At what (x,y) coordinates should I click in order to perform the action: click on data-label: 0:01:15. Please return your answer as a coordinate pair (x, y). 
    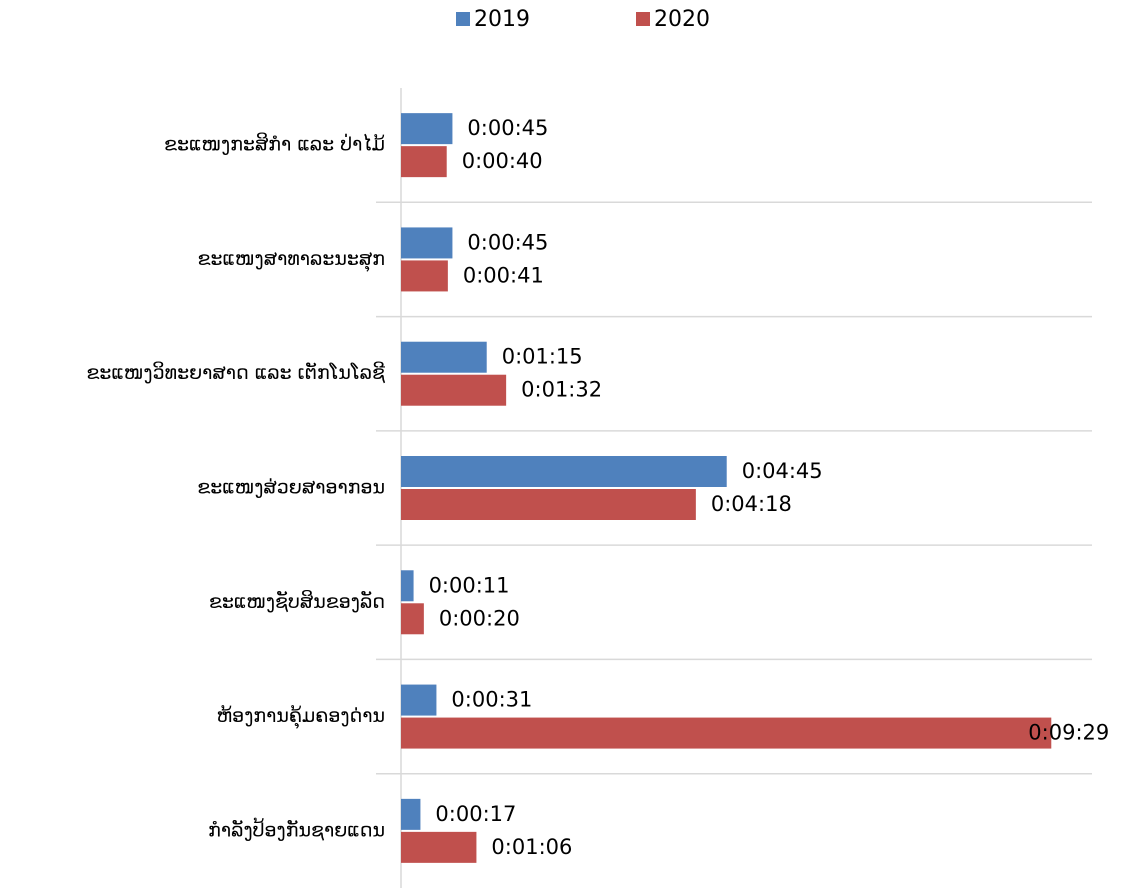
    Looking at the image, I should click on (542, 357).